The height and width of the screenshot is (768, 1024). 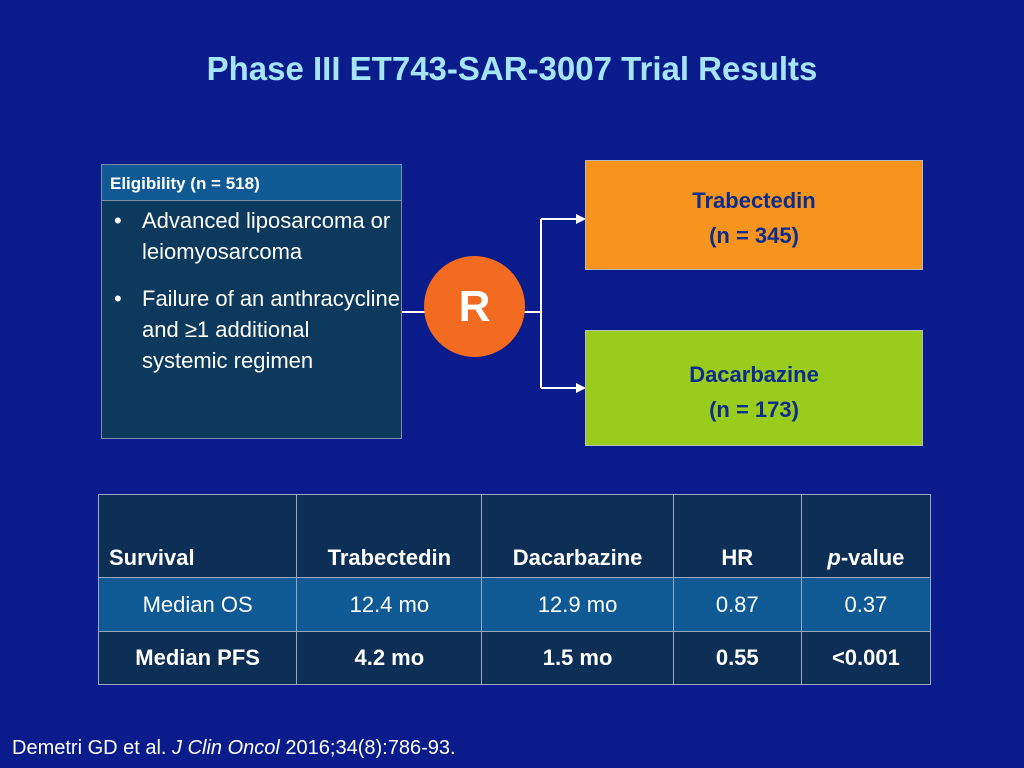 I want to click on header-hr: HR, so click(x=737, y=536).